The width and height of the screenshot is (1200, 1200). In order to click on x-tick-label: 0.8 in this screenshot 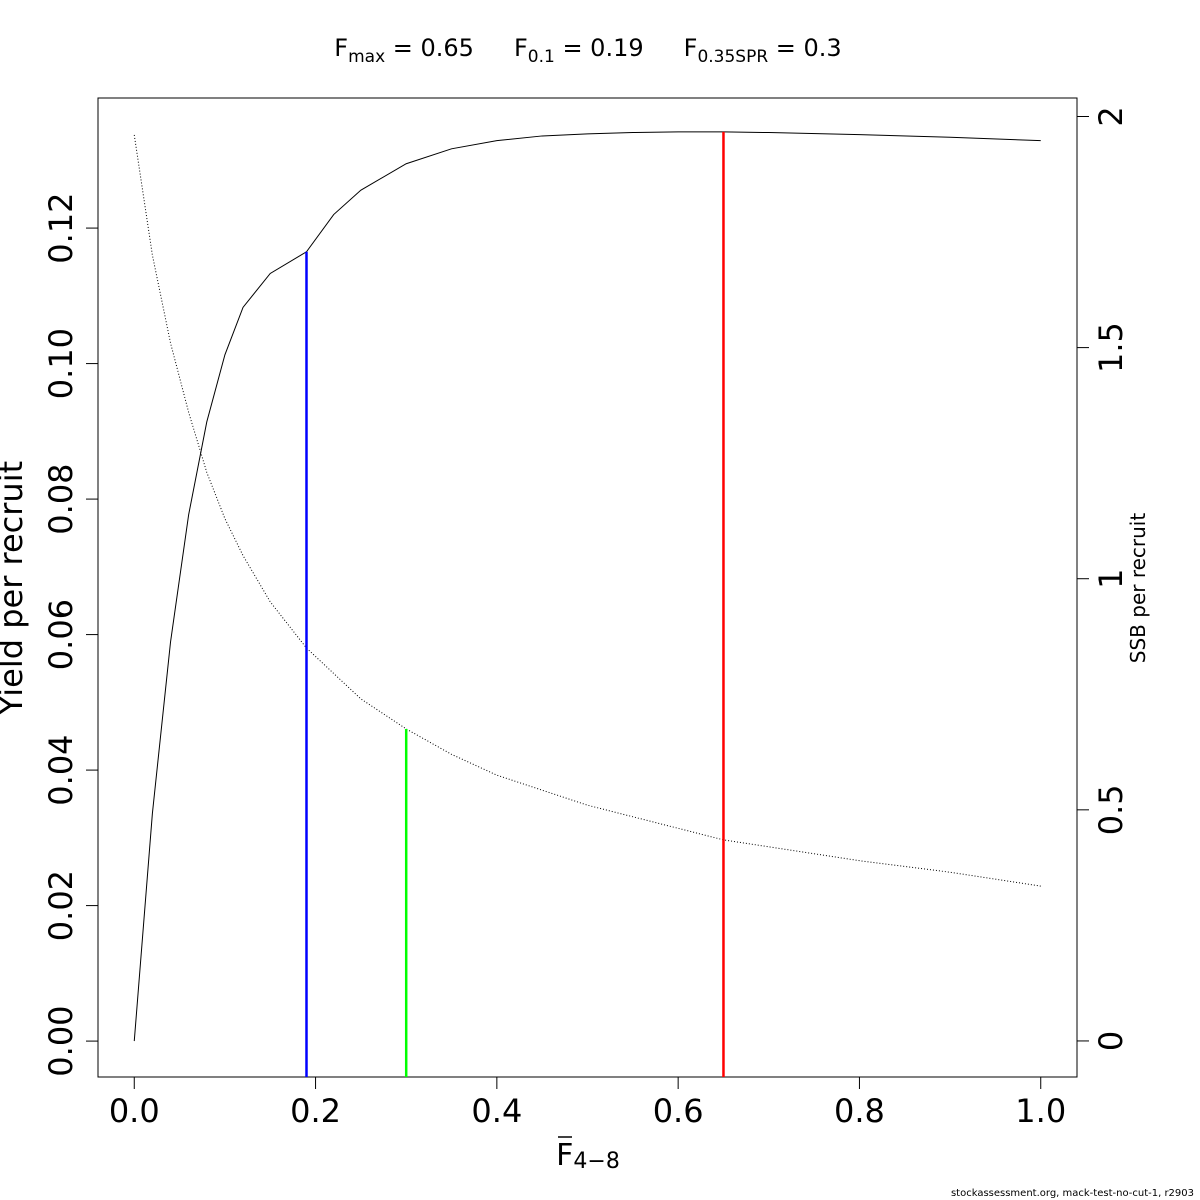, I will do `click(859, 1111)`.